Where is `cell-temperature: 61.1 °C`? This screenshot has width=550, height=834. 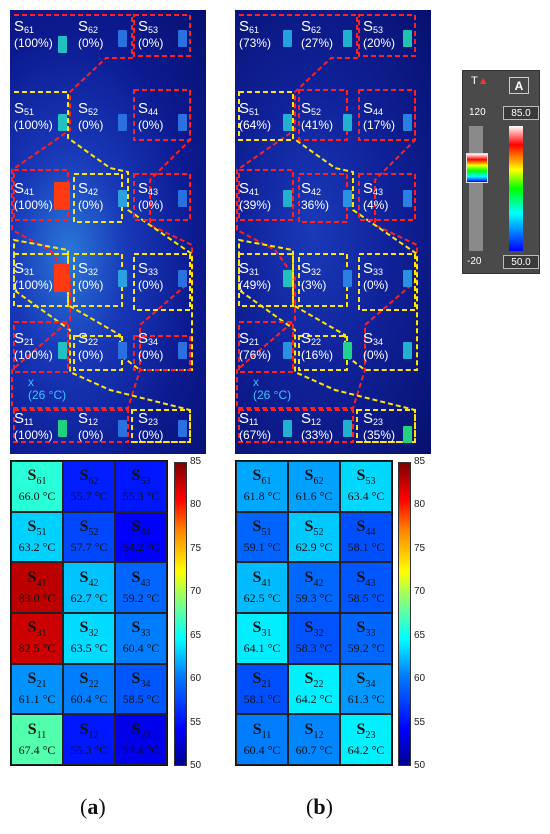
cell-temperature: 61.1 °C is located at coordinates (37, 699).